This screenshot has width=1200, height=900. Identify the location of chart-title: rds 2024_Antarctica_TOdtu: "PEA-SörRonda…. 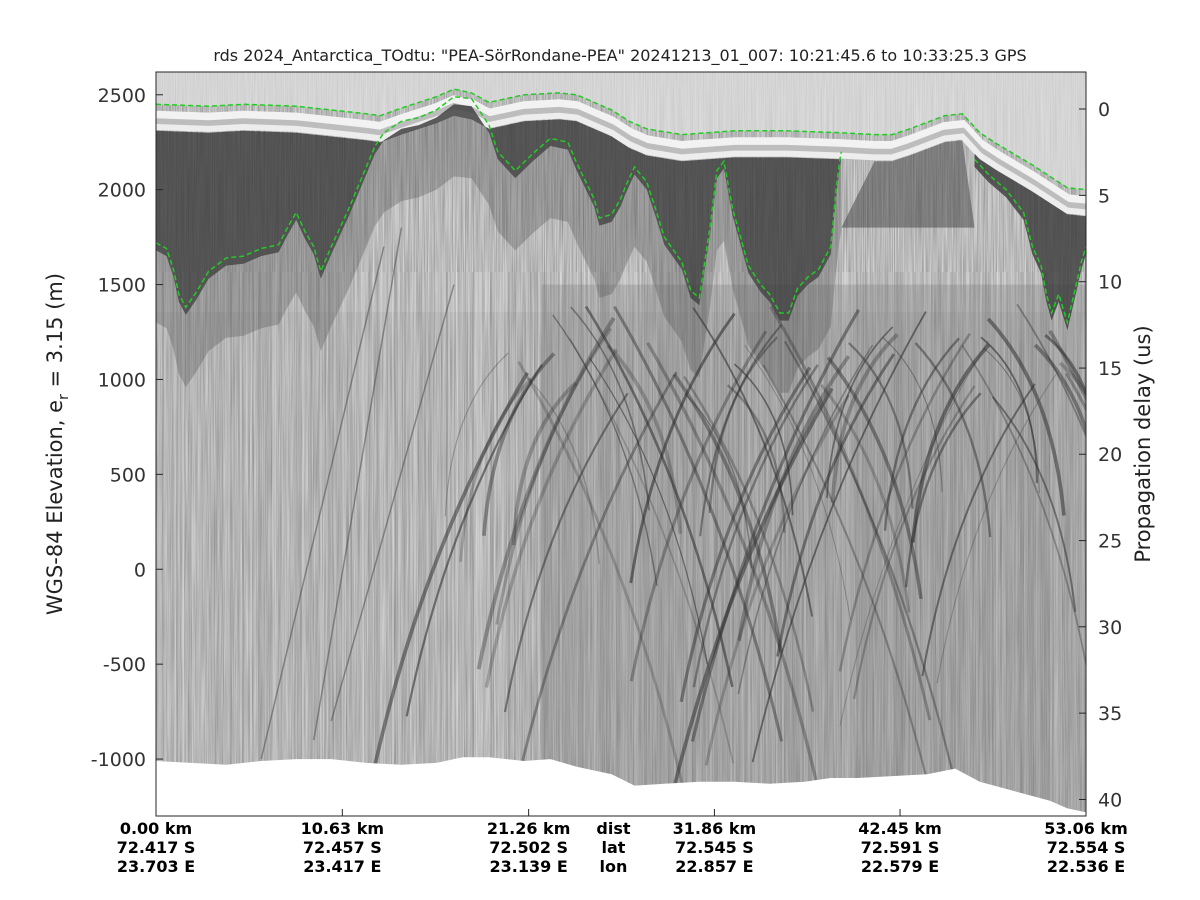
(619, 56).